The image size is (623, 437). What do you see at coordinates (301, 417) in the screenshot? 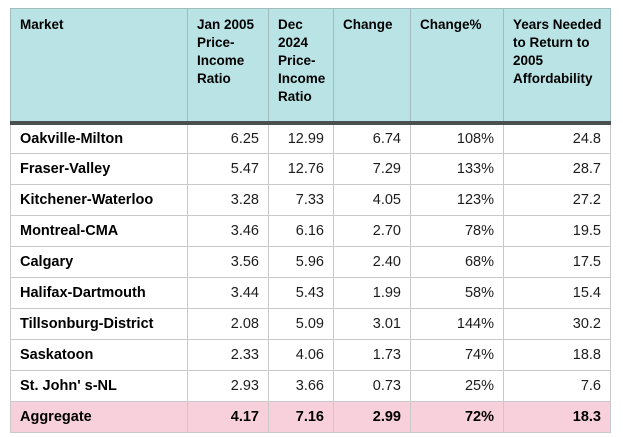
I see `value-cell: 7.16` at bounding box center [301, 417].